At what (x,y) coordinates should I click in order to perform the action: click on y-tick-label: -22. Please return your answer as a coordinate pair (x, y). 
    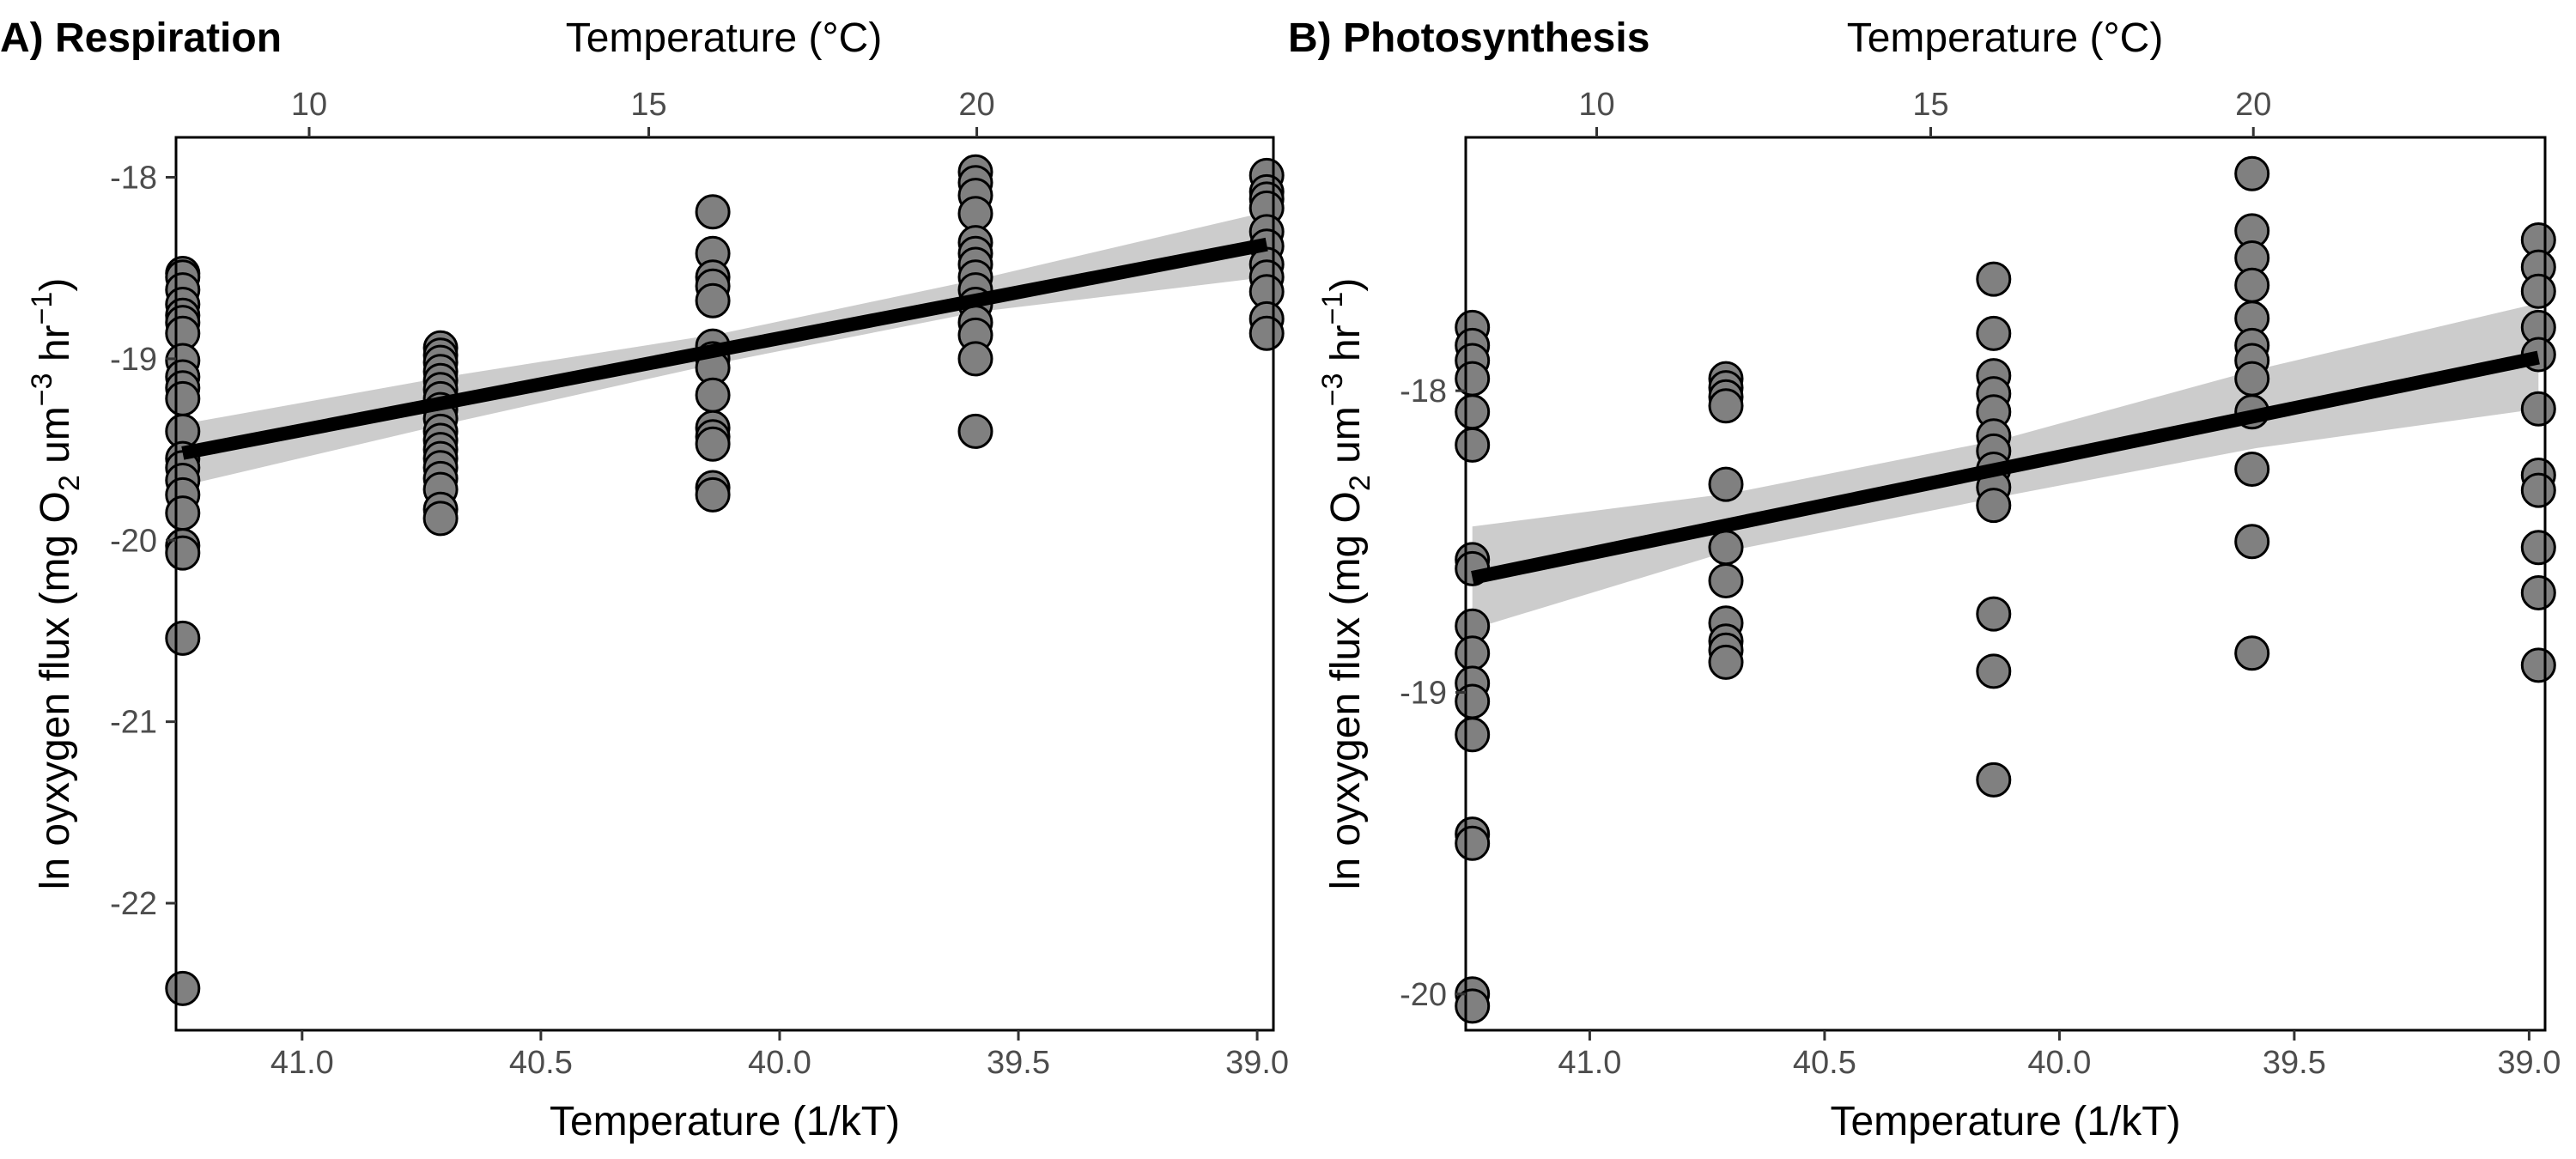
    Looking at the image, I should click on (133, 904).